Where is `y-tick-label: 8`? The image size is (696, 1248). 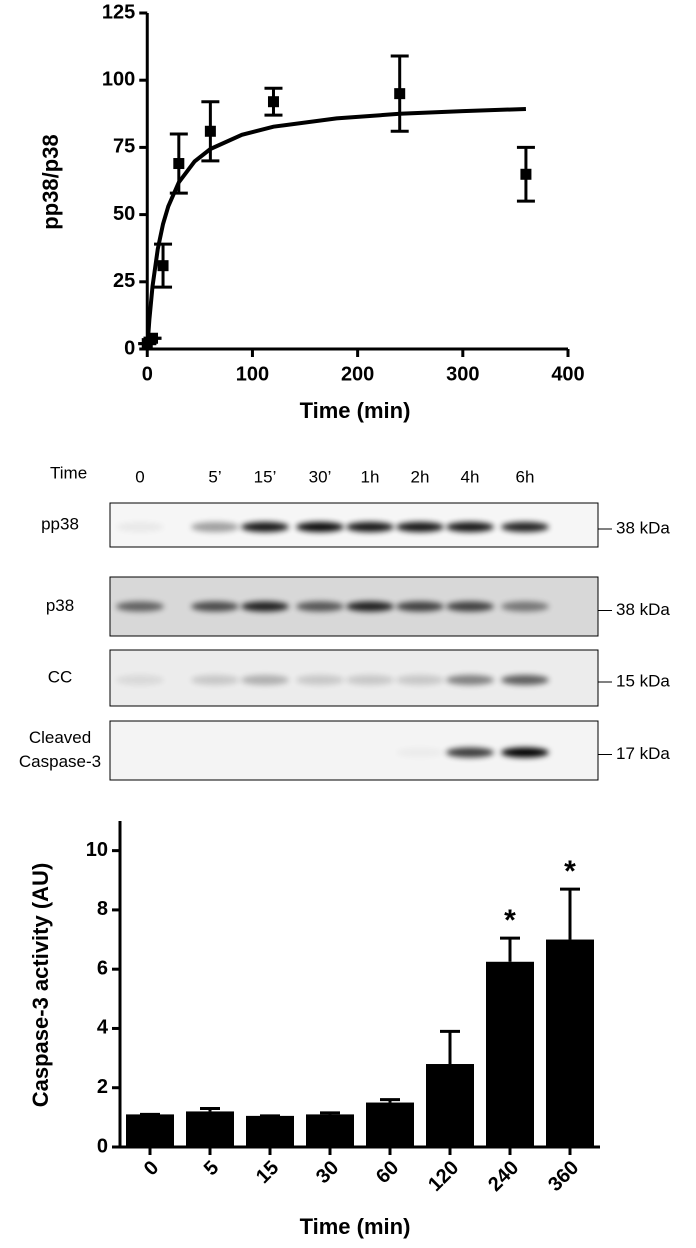
y-tick-label: 8 is located at coordinates (102, 909).